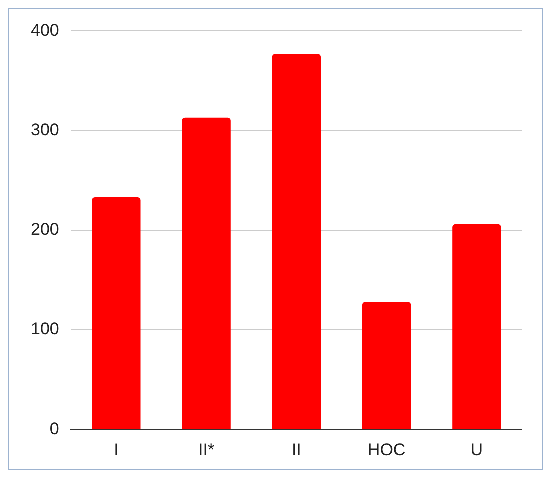 The width and height of the screenshot is (551, 478). What do you see at coordinates (45, 329) in the screenshot?
I see `y-tick-label: 100` at bounding box center [45, 329].